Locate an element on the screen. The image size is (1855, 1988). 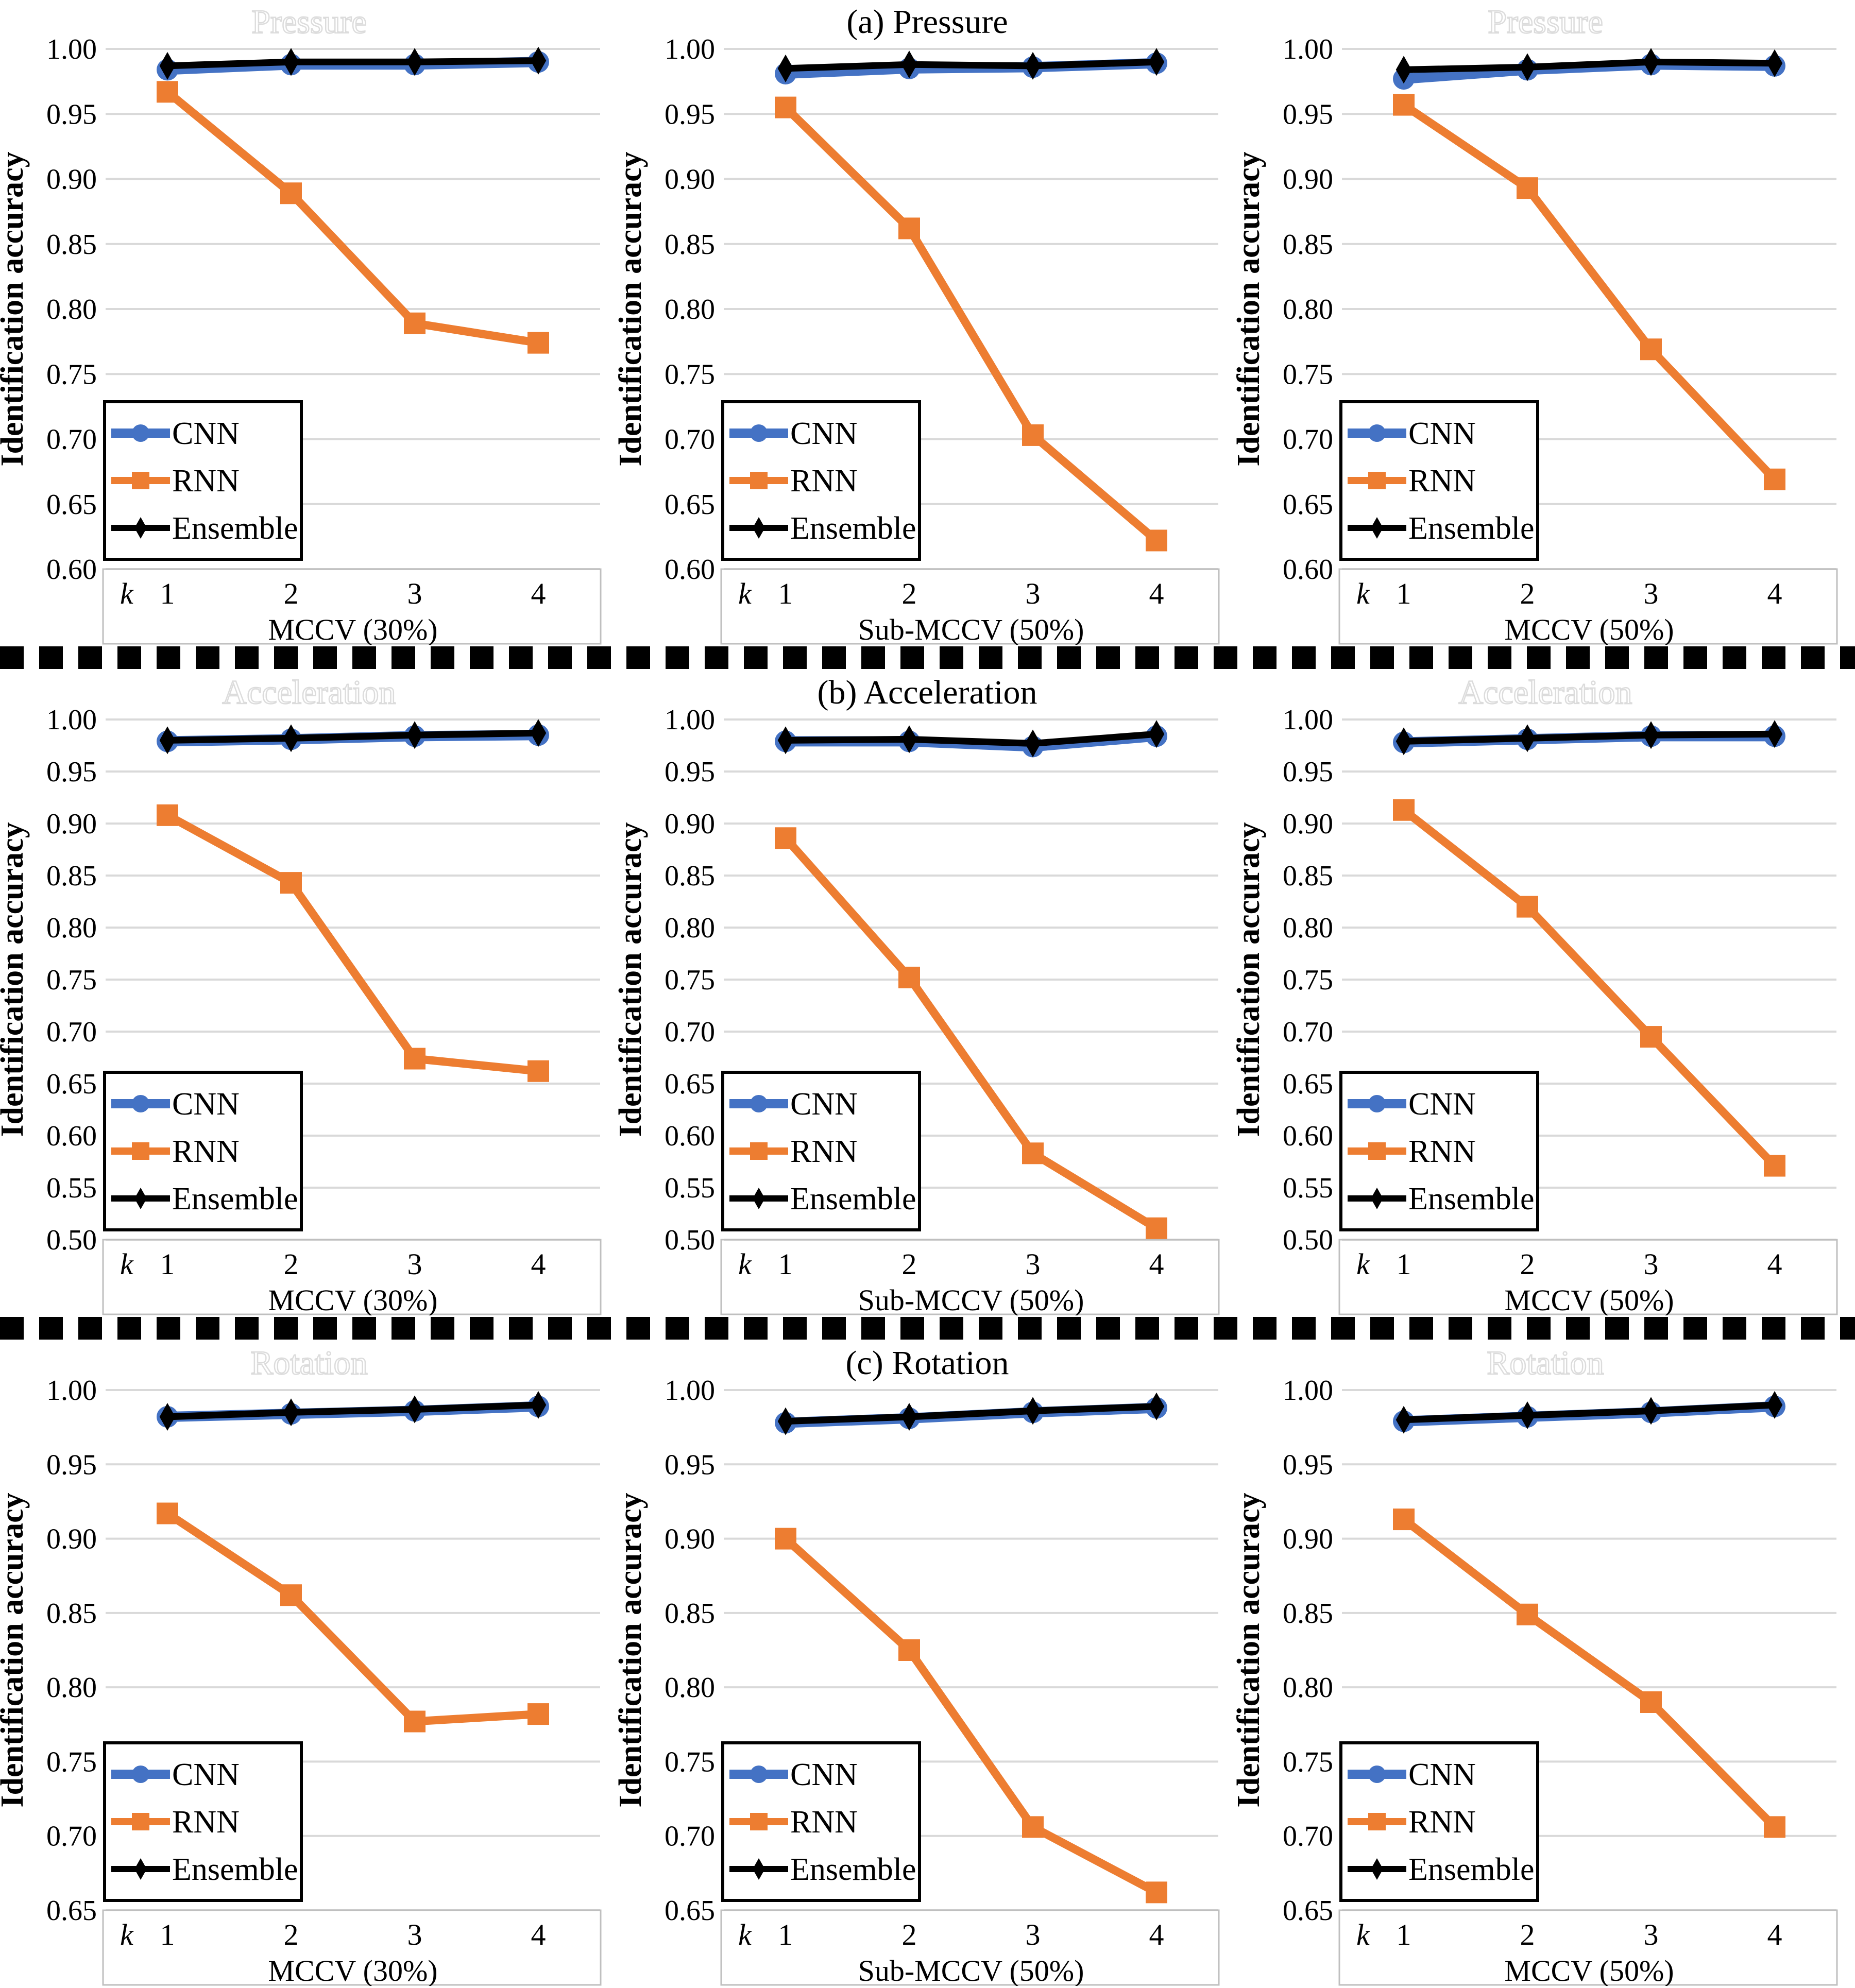
y-axis-title: Identification accuracy is located at coordinates (15, 308).